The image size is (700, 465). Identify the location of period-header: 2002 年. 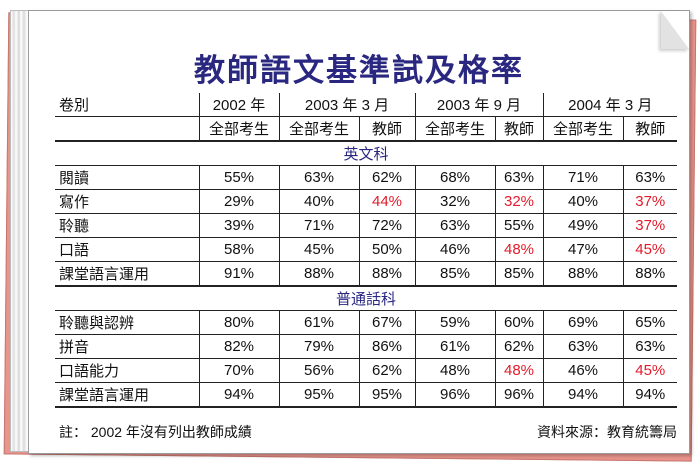
(238, 105).